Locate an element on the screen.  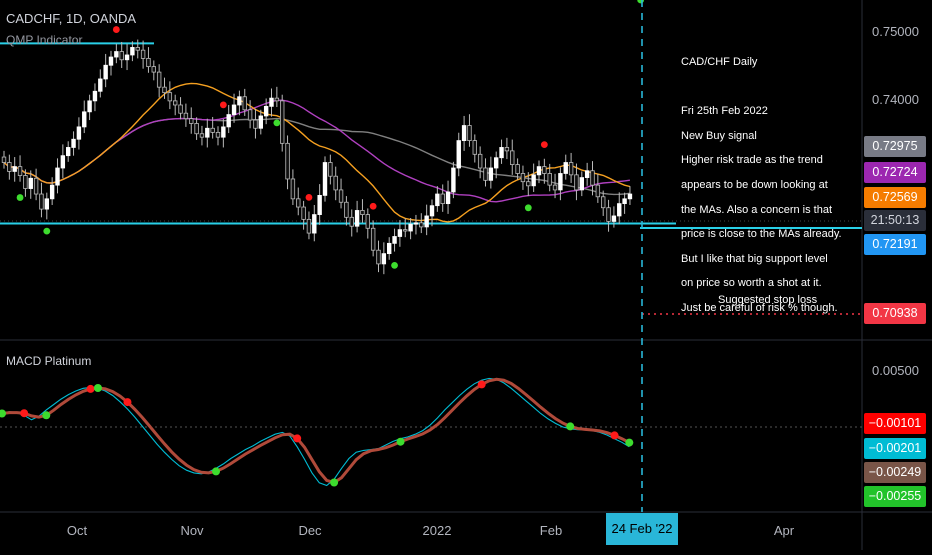
note-line: Higher risk trade as the trend is located at coordinates (752, 160).